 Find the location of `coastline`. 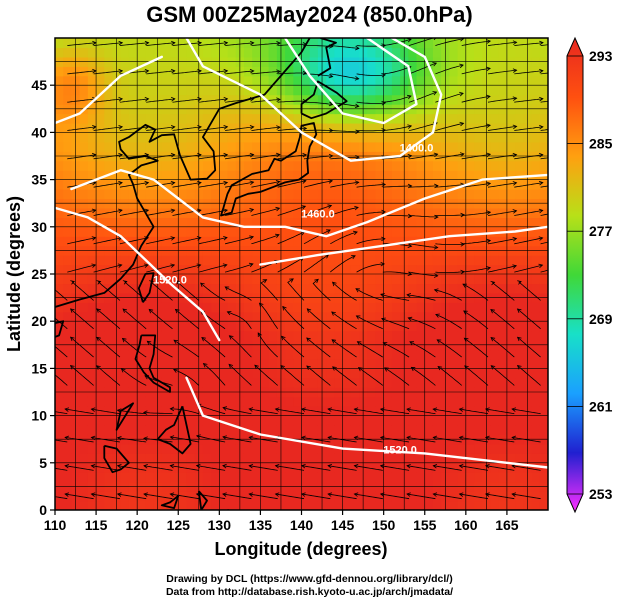

coastline is located at coordinates (60, 329).